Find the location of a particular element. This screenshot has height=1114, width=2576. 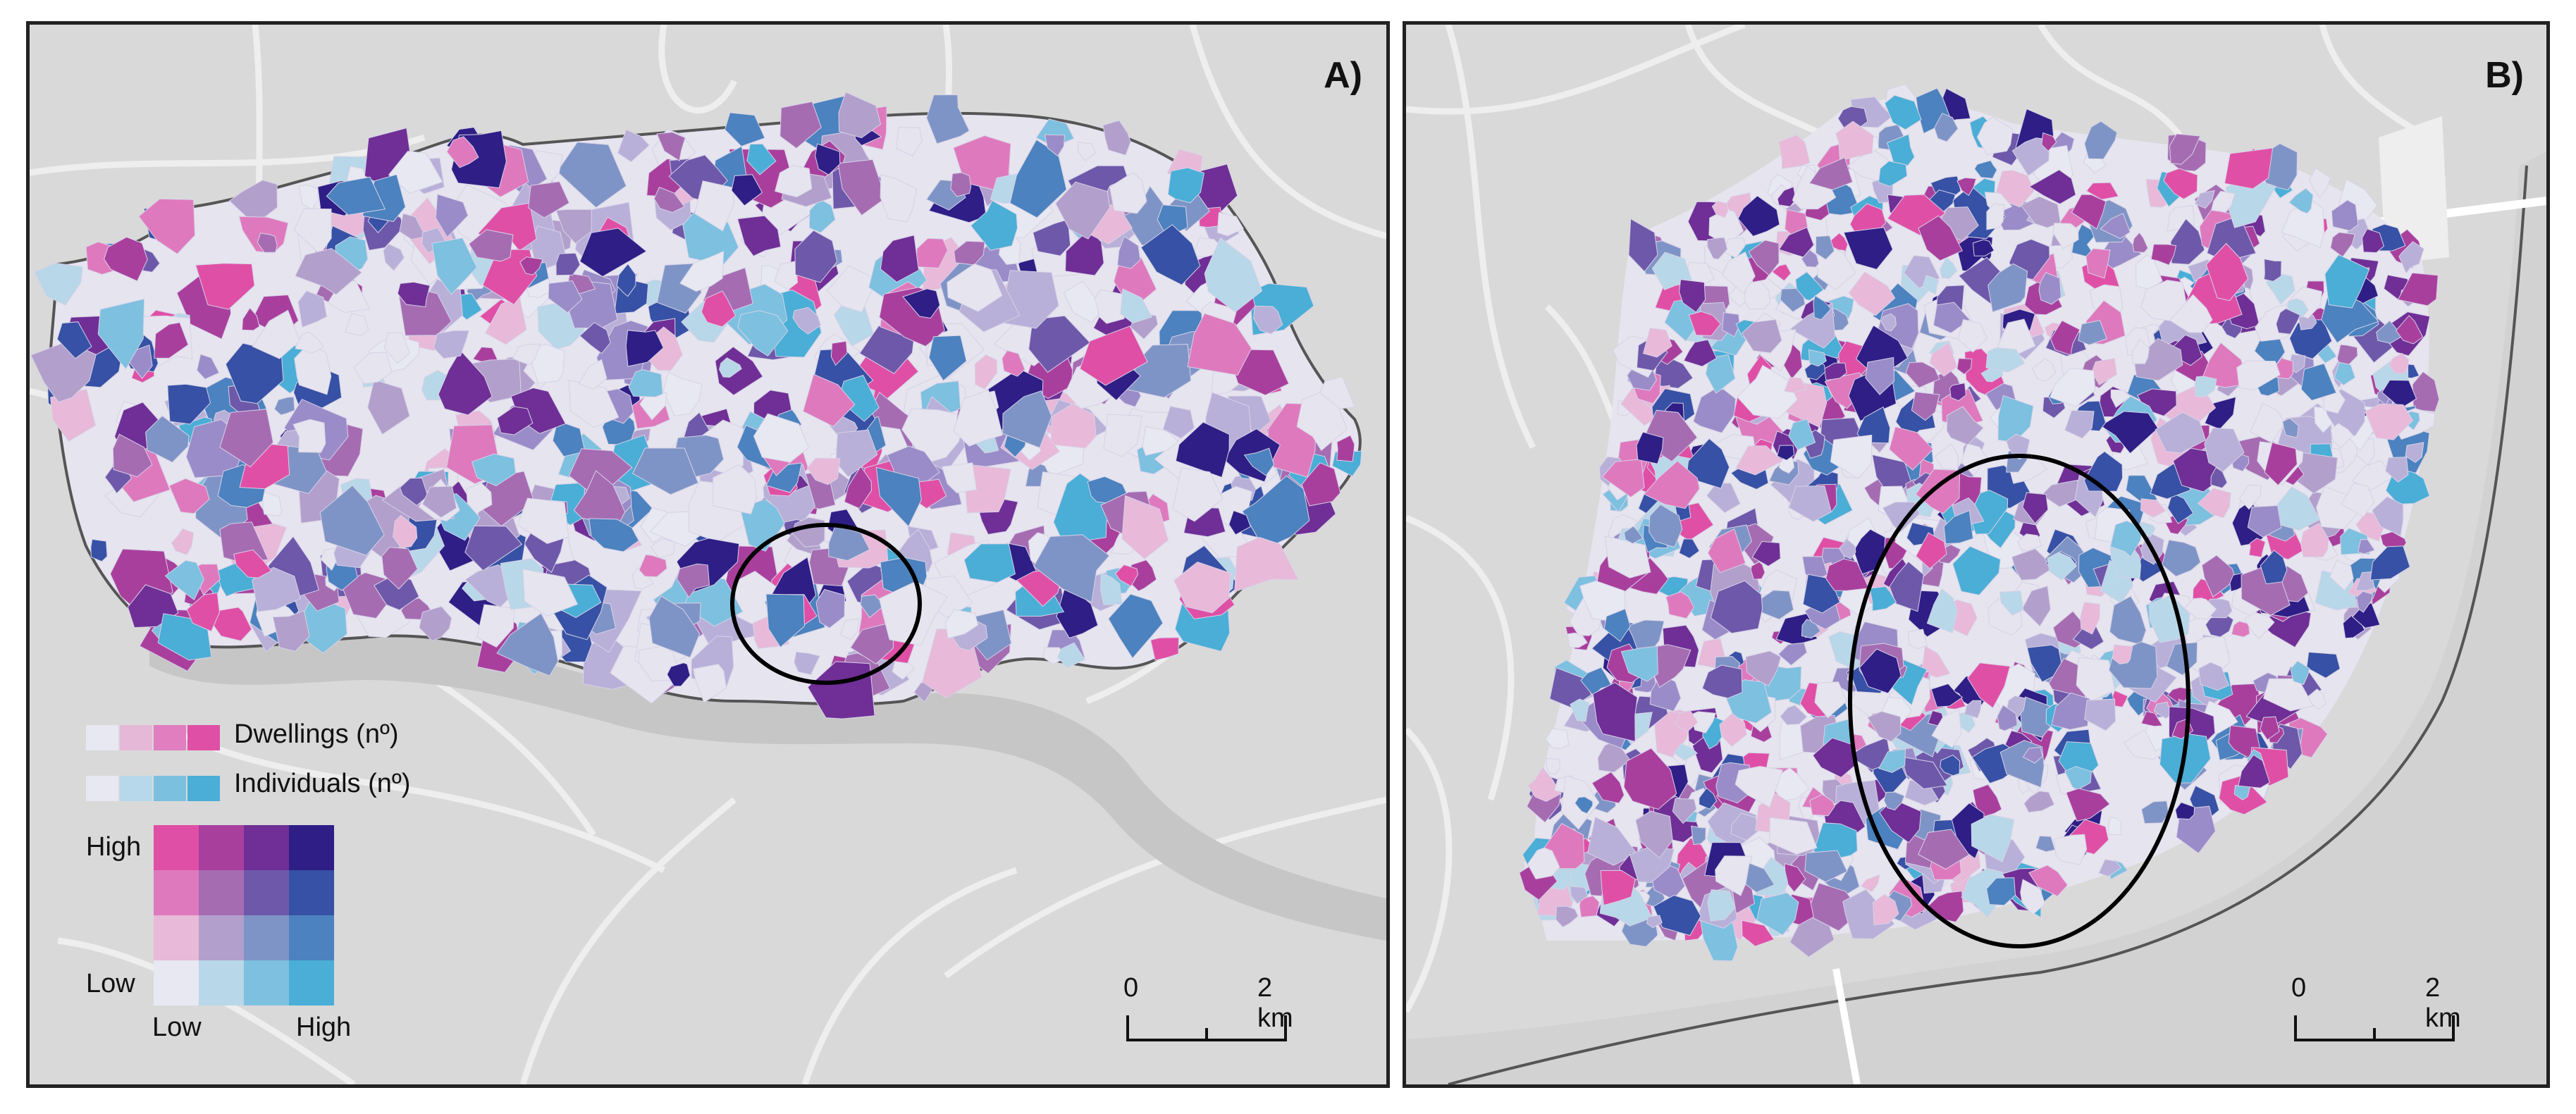

axis-y-high: High is located at coordinates (114, 847).